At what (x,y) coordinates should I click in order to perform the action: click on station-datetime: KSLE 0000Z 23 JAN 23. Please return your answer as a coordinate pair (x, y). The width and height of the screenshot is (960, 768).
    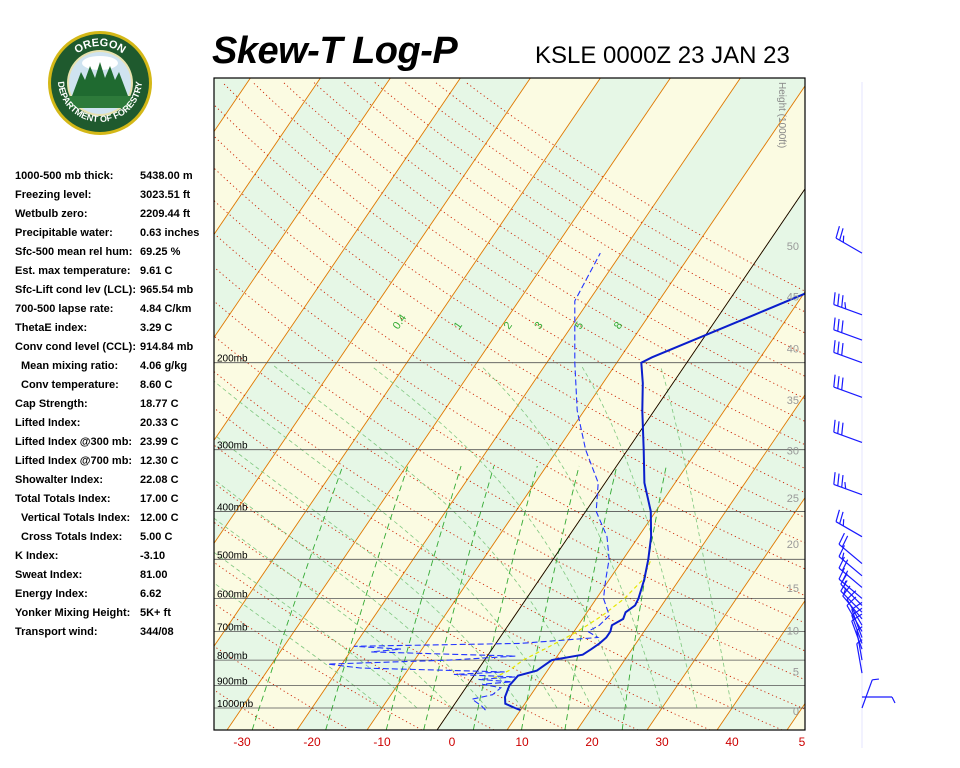
    Looking at the image, I should click on (662, 55).